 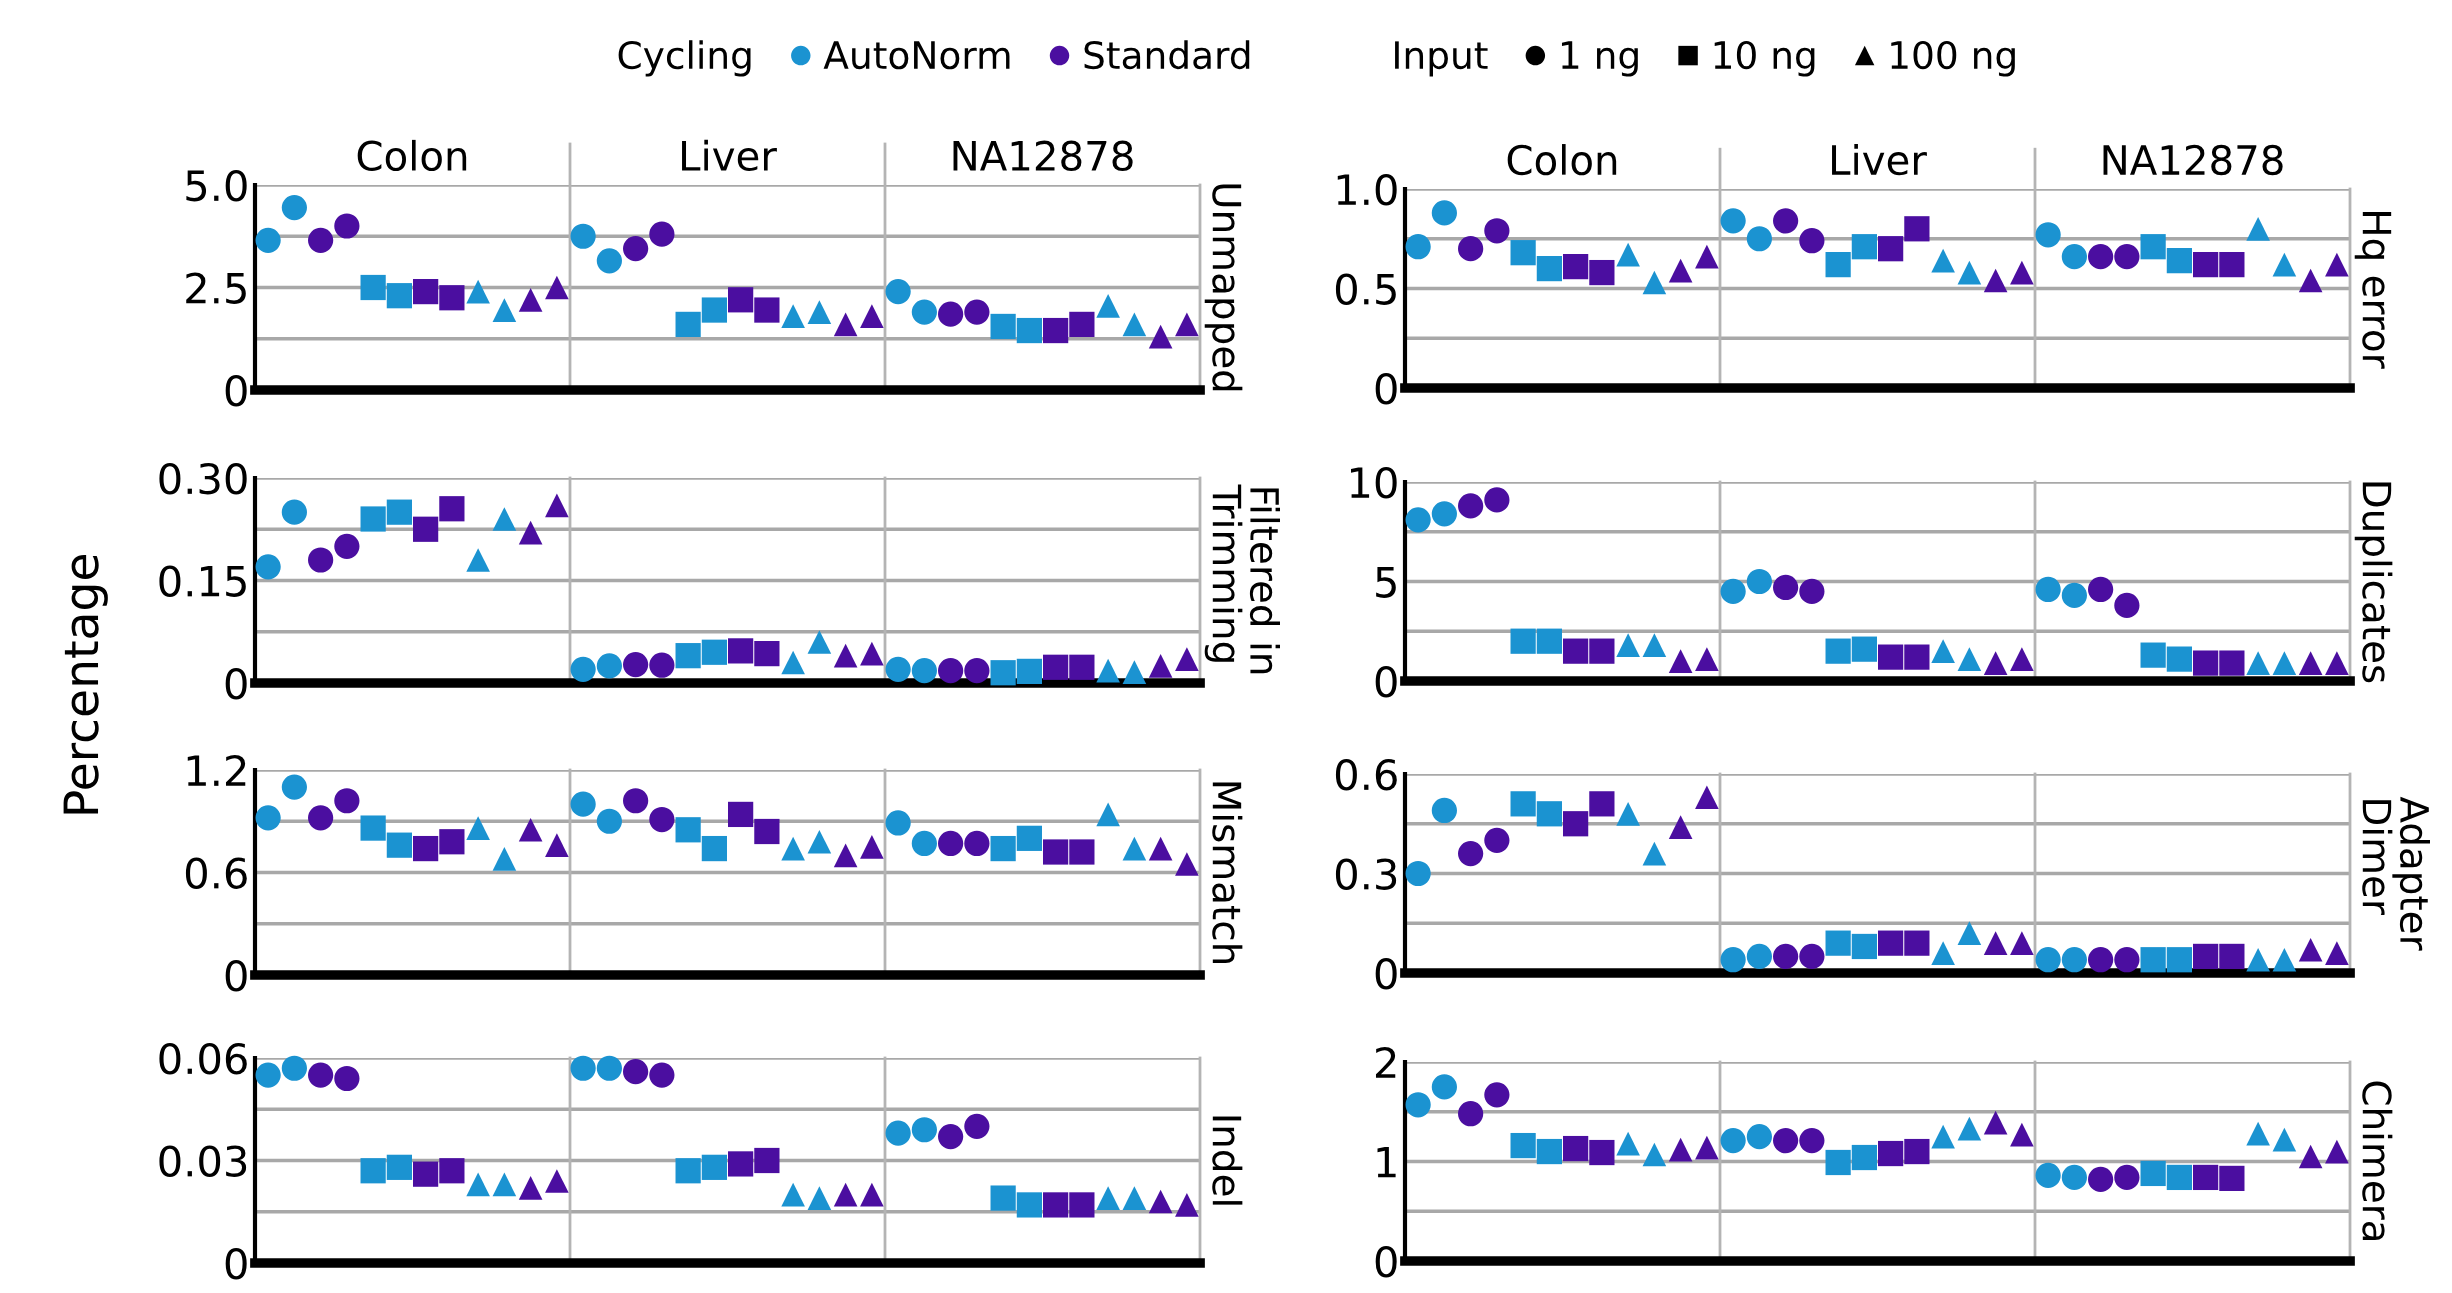 What do you see at coordinates (2193, 160) in the screenshot?
I see `text: NA12878` at bounding box center [2193, 160].